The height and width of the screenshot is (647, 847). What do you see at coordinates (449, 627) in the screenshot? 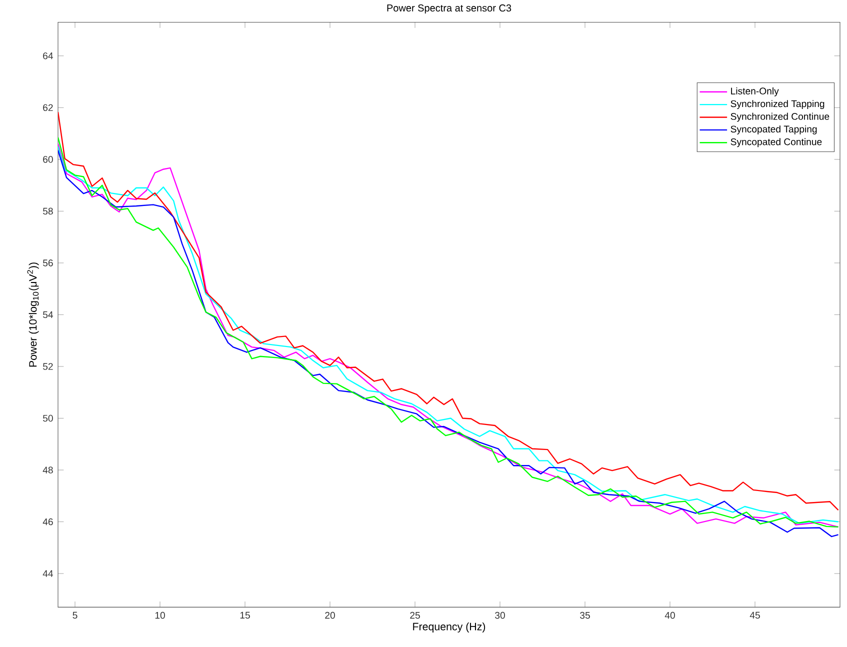
I see `x-axis-title: Frequency (Hz)` at bounding box center [449, 627].